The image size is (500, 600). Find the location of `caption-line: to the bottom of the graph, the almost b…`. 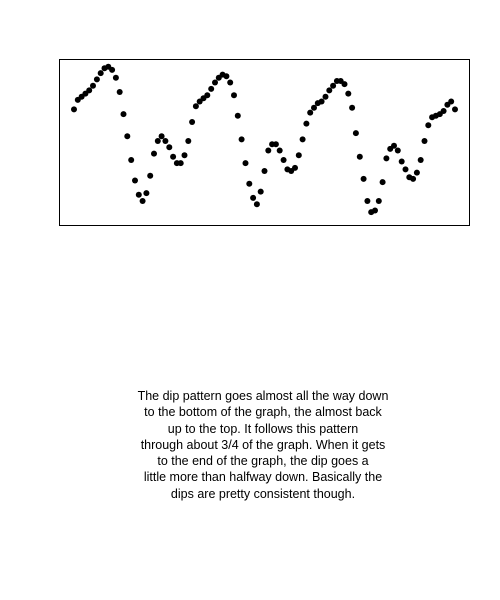

caption-line: to the bottom of the graph, the almost b… is located at coordinates (263, 412).